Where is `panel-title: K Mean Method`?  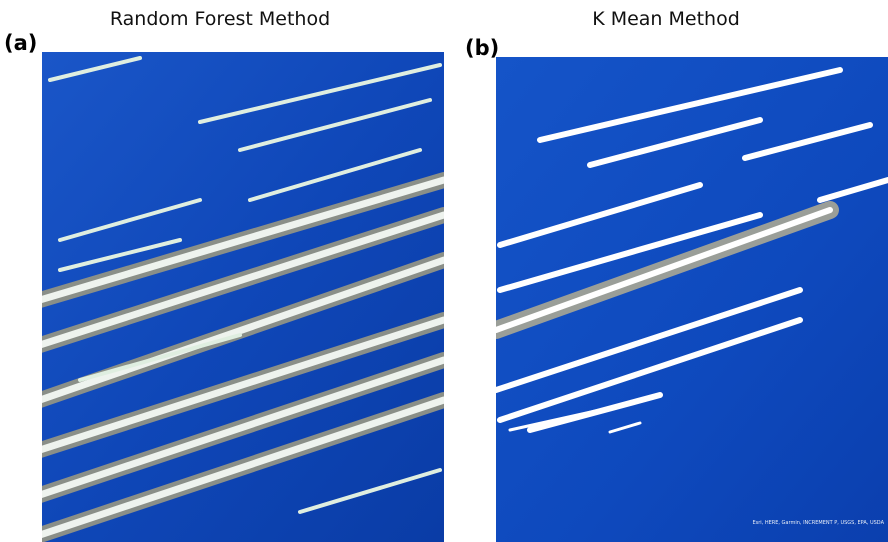
panel-title: K Mean Method is located at coordinates (666, 19).